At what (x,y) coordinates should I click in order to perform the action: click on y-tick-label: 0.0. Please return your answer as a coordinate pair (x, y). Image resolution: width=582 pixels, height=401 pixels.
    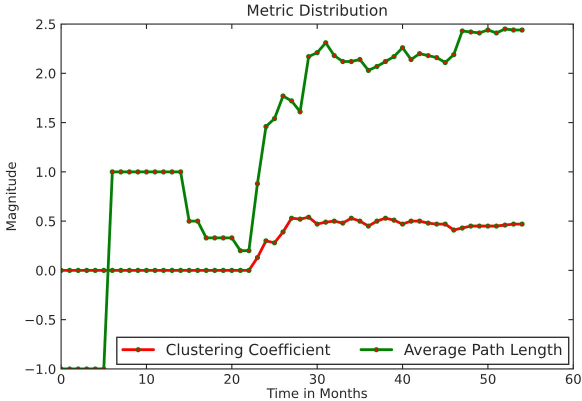
    Looking at the image, I should click on (46, 271).